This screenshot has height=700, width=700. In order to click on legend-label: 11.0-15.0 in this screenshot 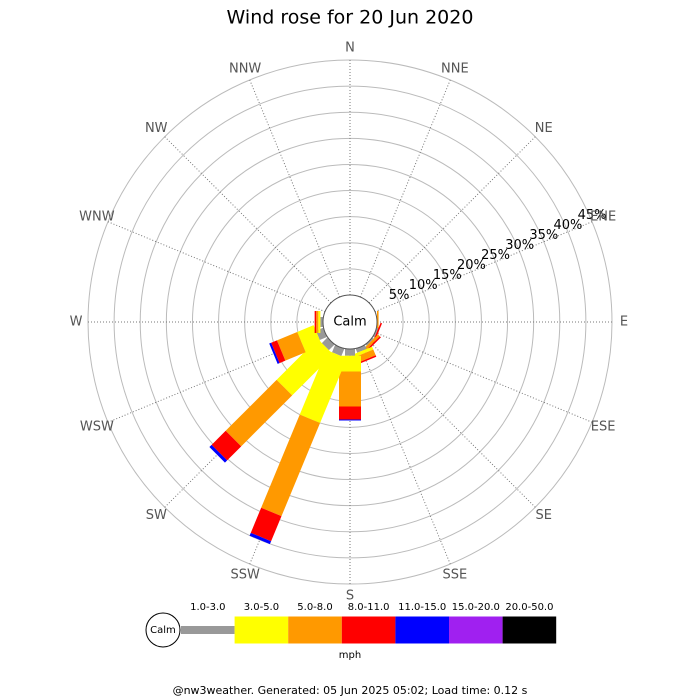, I will do `click(422, 607)`.